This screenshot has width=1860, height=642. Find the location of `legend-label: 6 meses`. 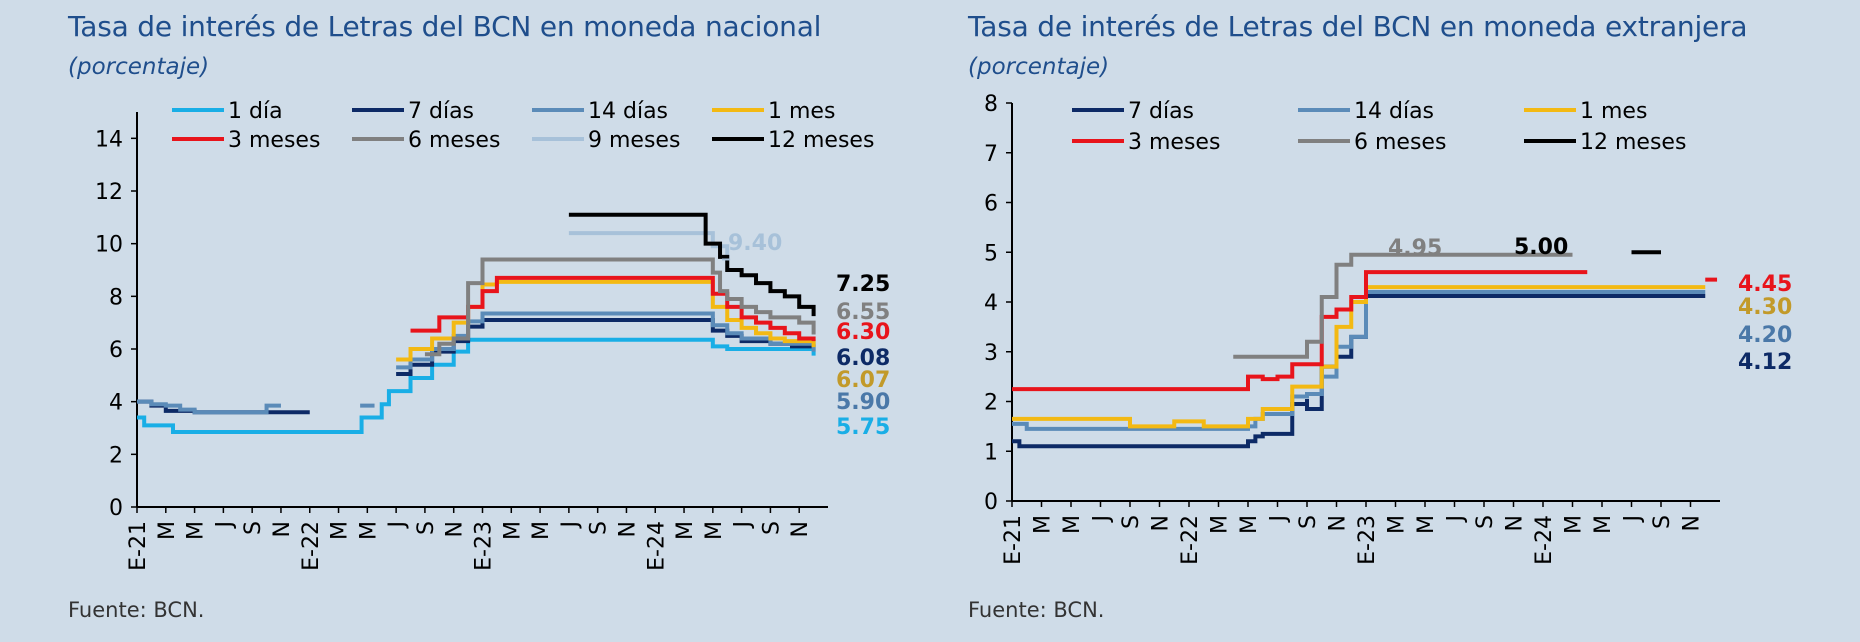

legend-label: 6 meses is located at coordinates (1400, 142).